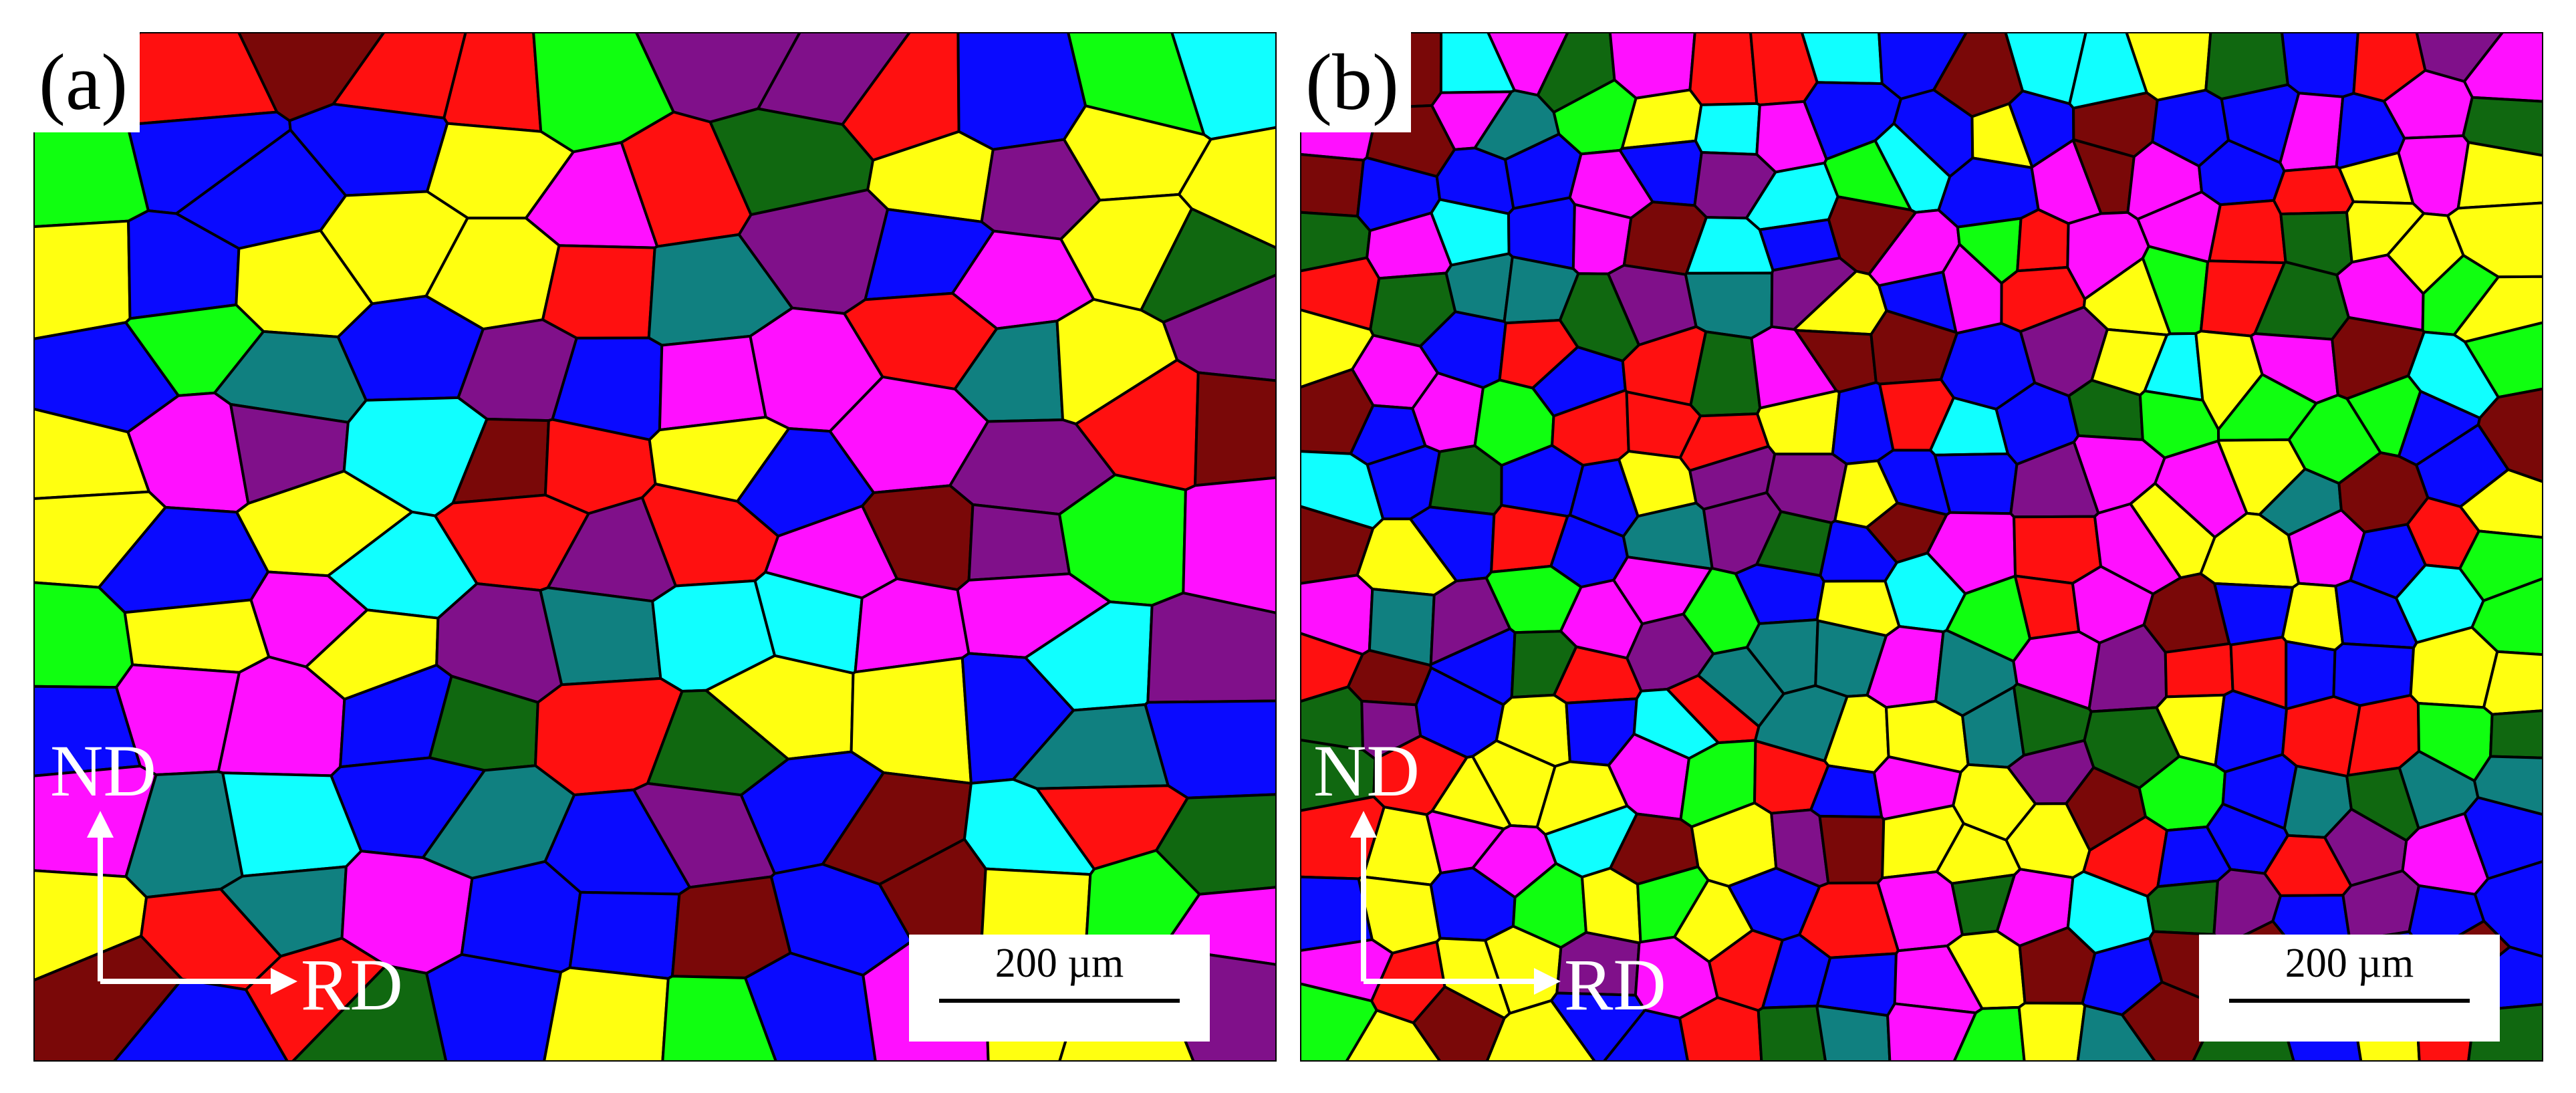 This screenshot has width=2576, height=1093. What do you see at coordinates (1059, 1001) in the screenshot?
I see `scale-bar-line-a` at bounding box center [1059, 1001].